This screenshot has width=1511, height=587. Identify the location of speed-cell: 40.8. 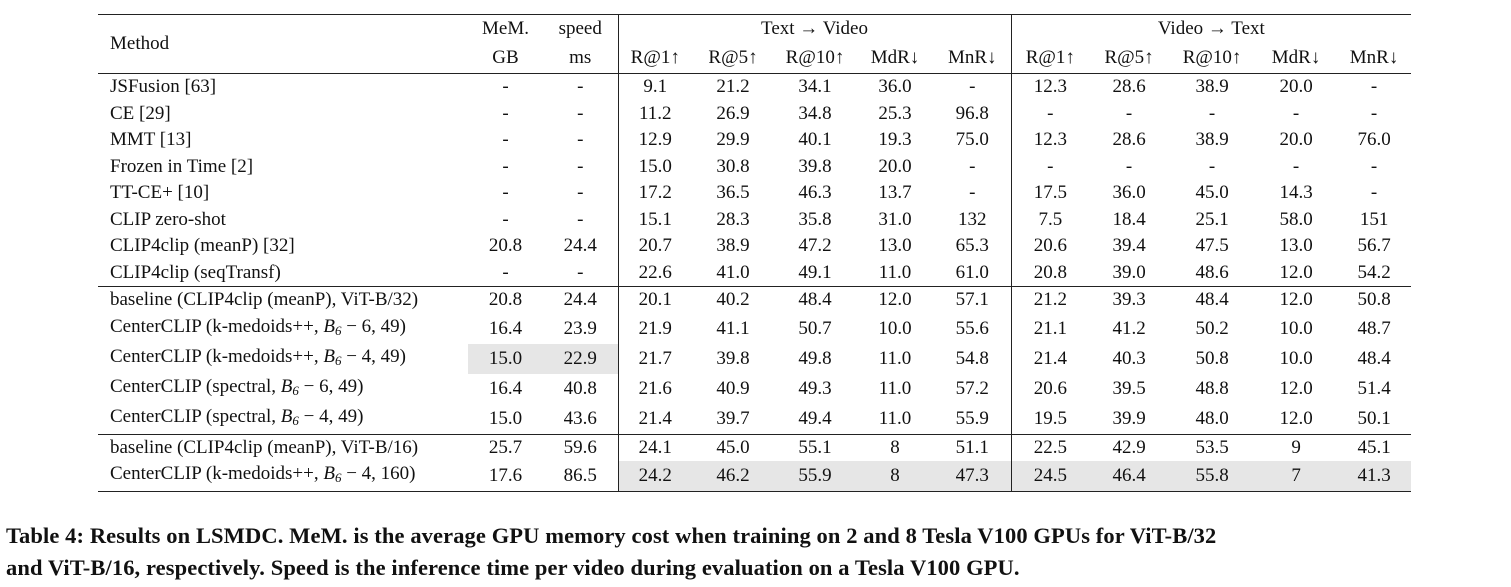
(580, 388).